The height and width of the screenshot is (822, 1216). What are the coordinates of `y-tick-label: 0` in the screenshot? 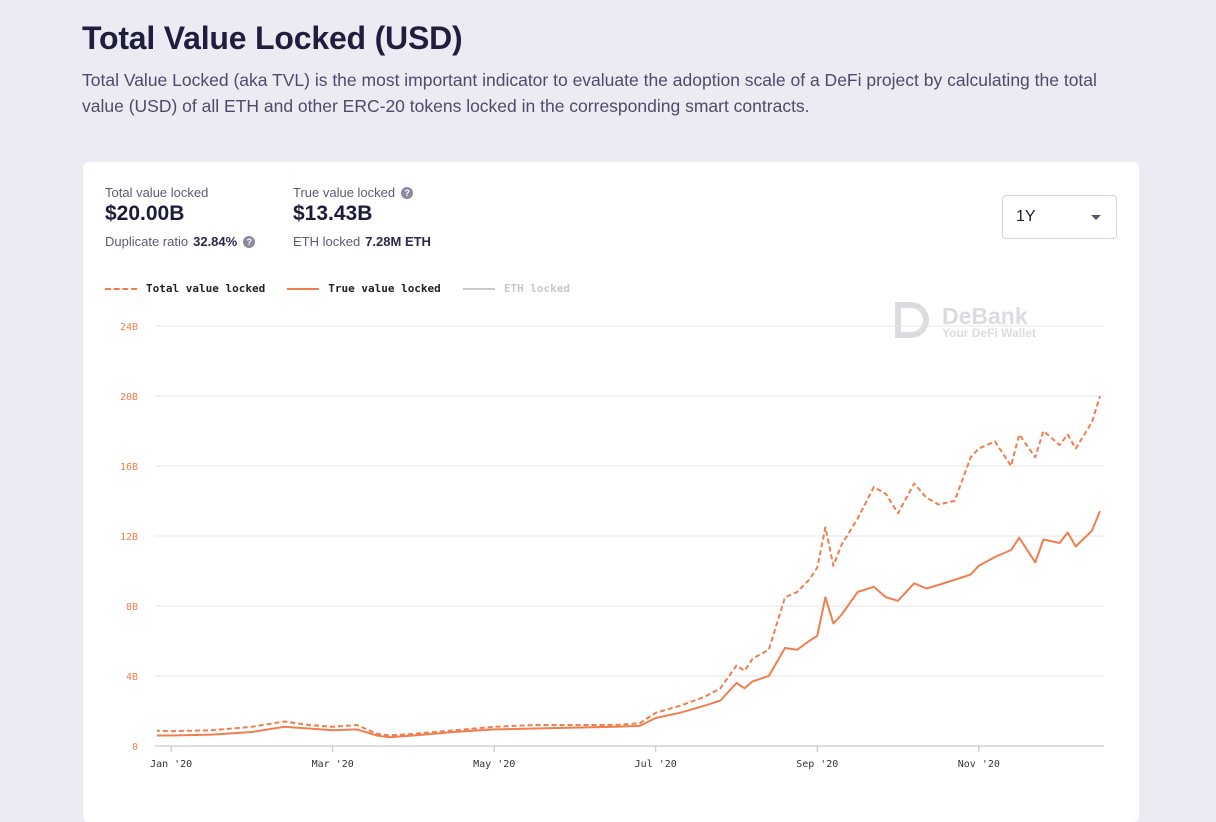 It's located at (135, 747).